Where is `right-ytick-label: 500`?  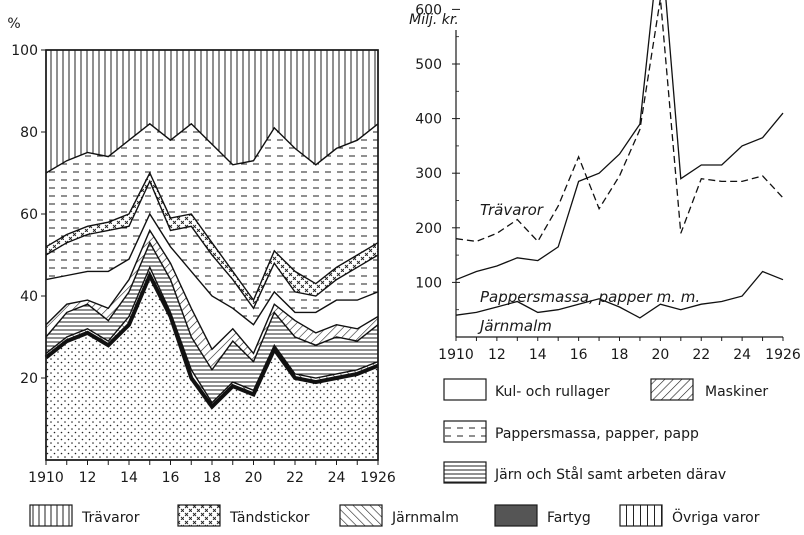 right-ytick-label: 500 is located at coordinates (428, 65).